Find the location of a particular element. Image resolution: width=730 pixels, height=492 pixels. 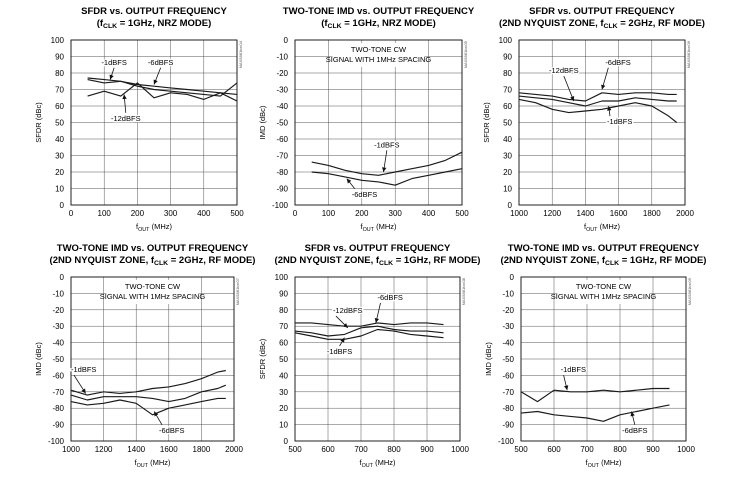

y-tick-label: -100 is located at coordinates (506, 441).